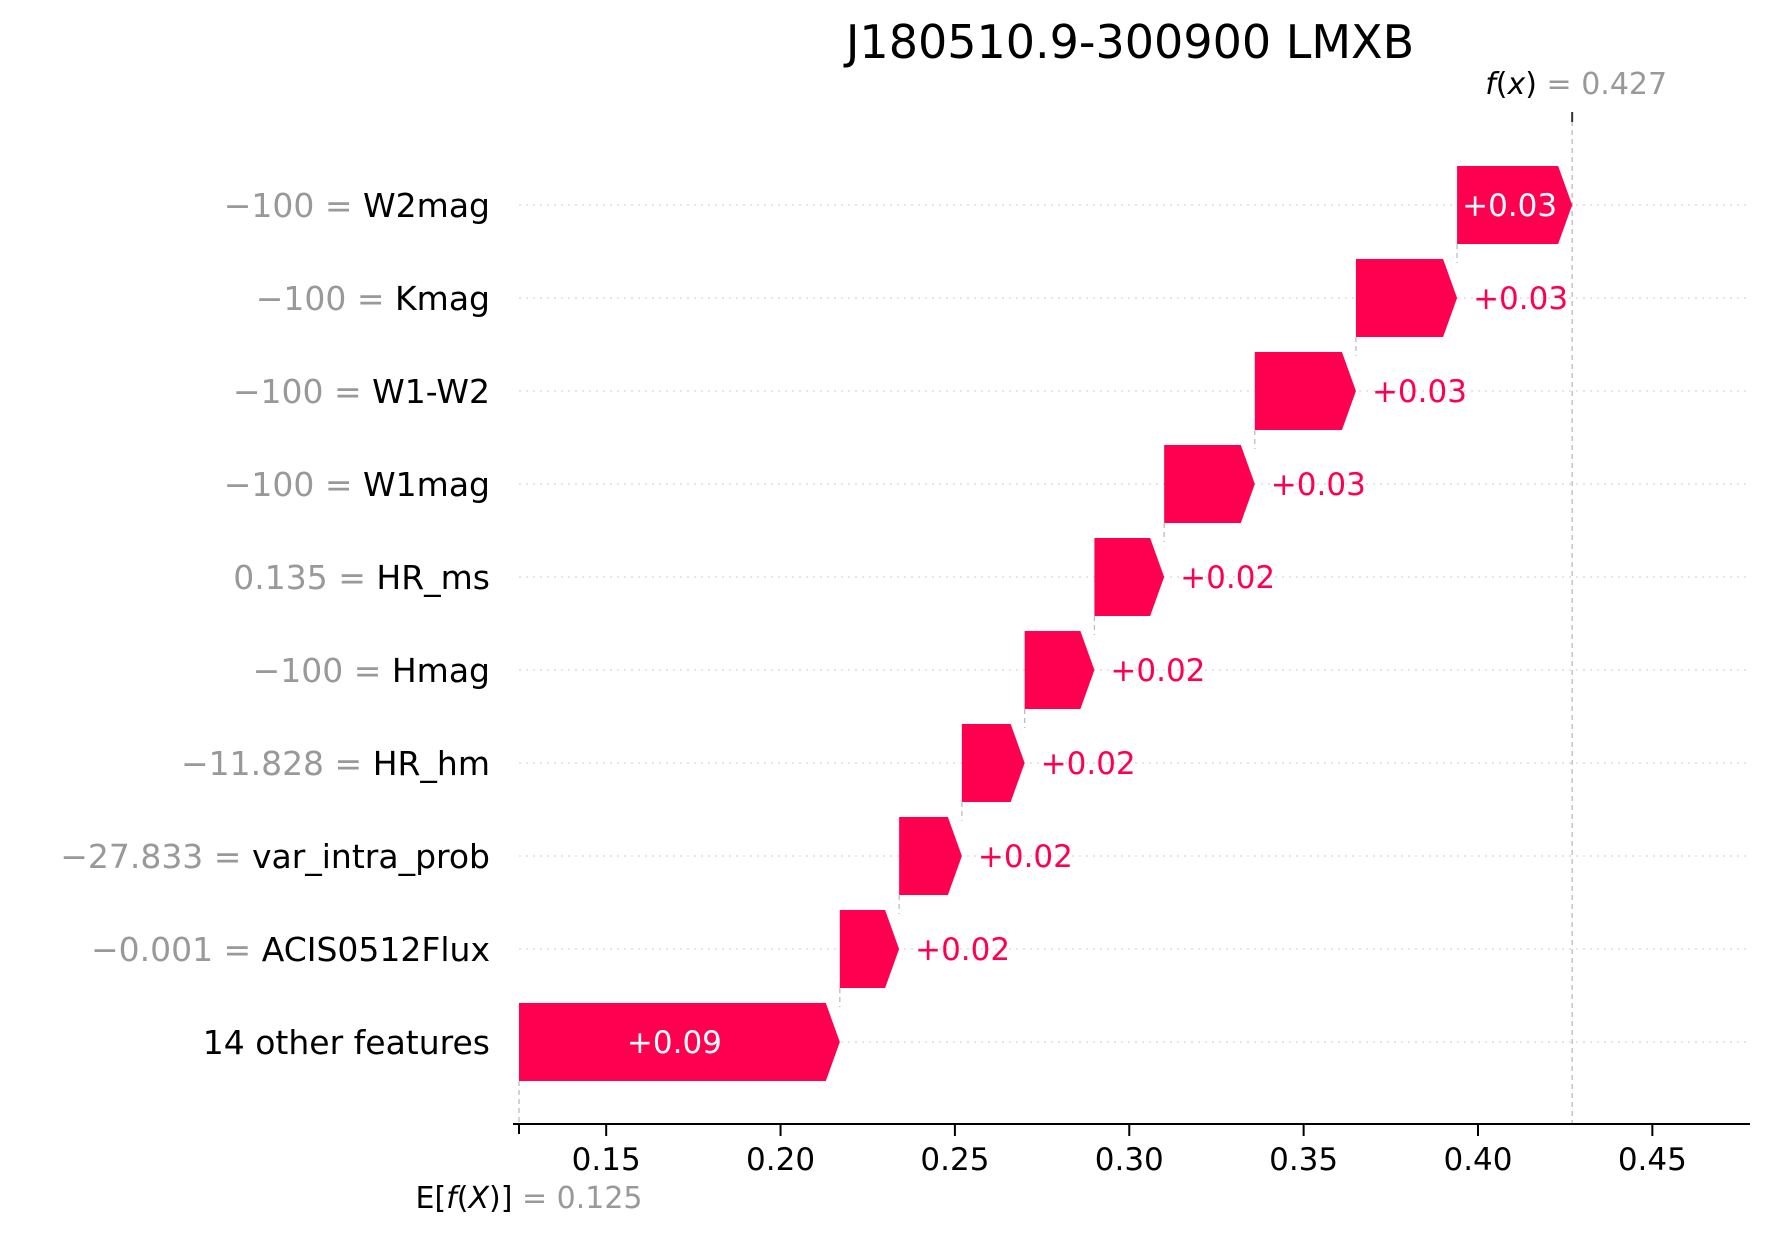  What do you see at coordinates (1303, 1160) in the screenshot?
I see `x-tick-label: 0.35` at bounding box center [1303, 1160].